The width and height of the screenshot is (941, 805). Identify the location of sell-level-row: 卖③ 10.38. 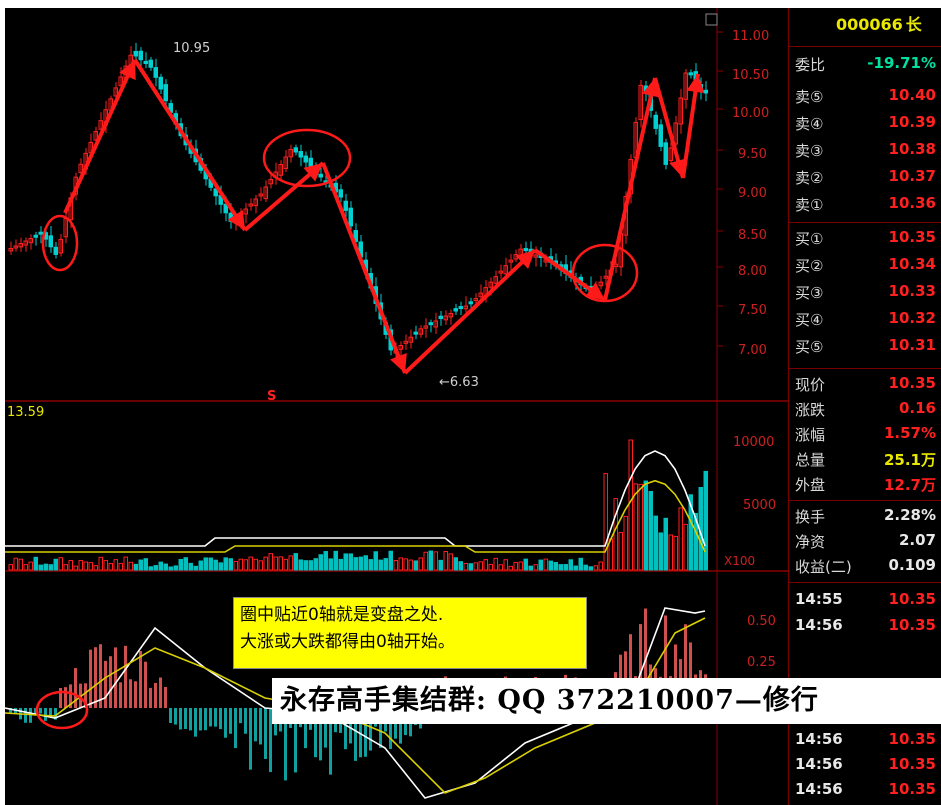
(865, 150).